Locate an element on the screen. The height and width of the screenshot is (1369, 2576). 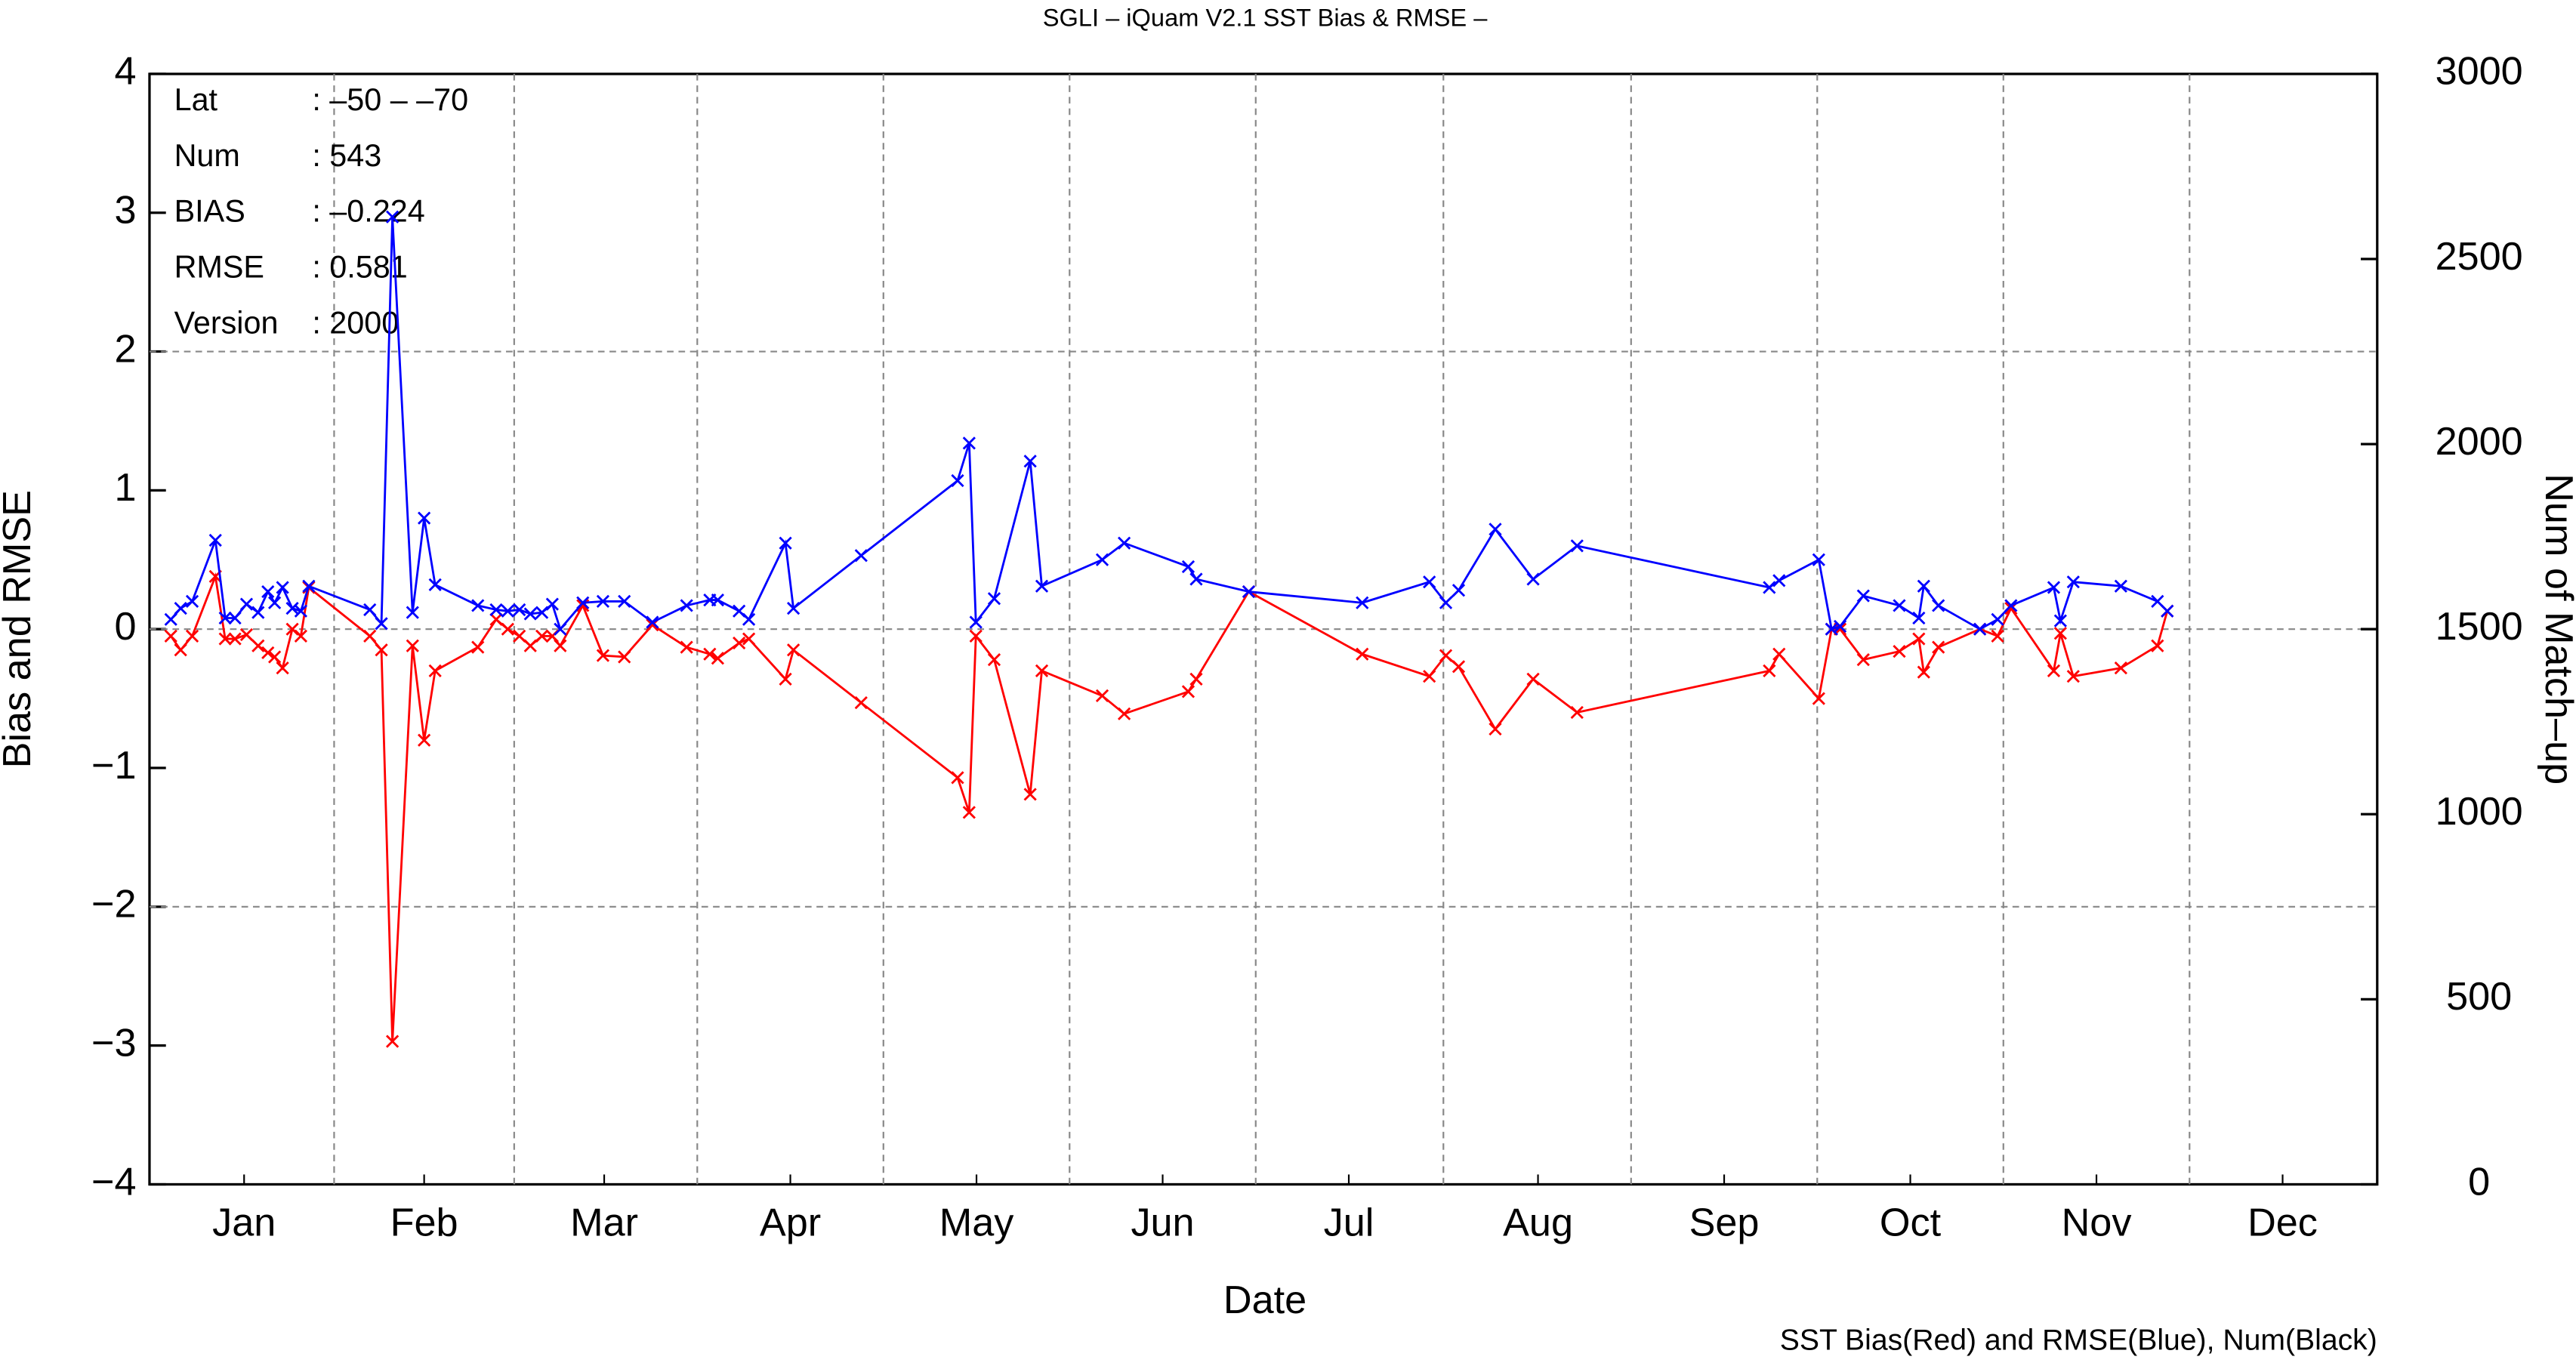
x-tick-label: Jun is located at coordinates (1162, 1223).